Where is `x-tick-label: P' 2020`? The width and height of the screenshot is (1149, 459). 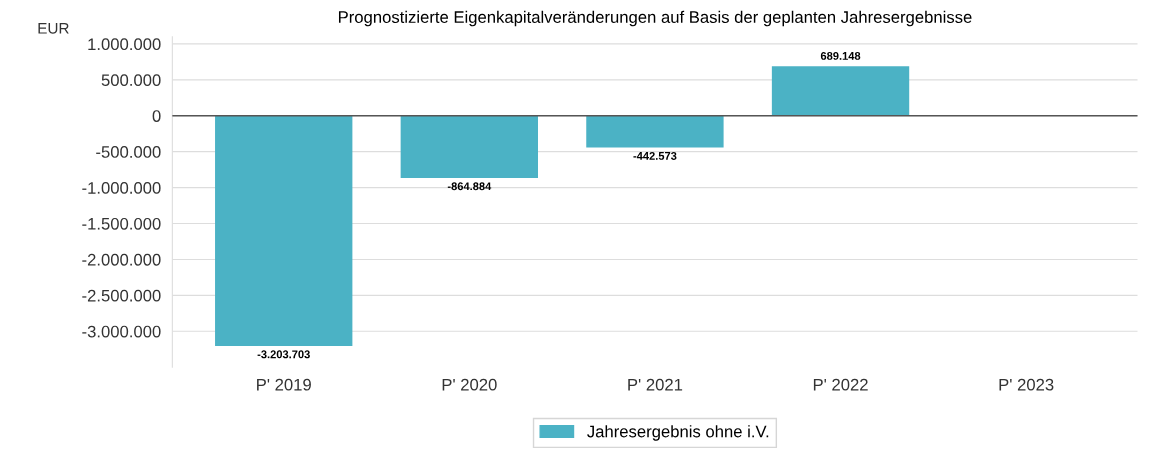
x-tick-label: P' 2020 is located at coordinates (469, 384).